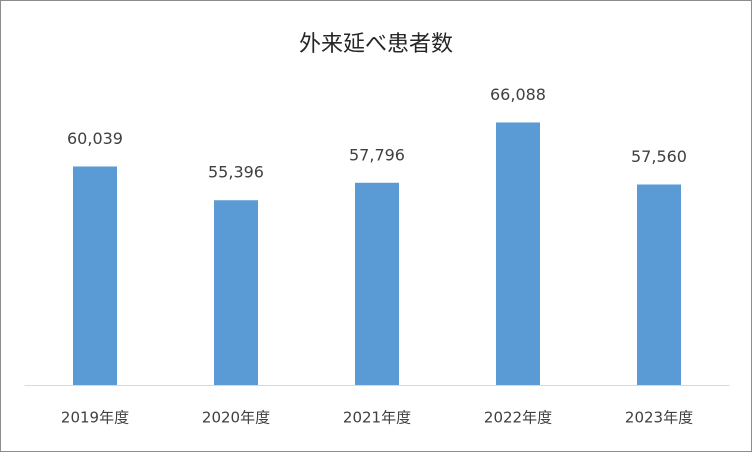 Image resolution: width=752 pixels, height=452 pixels. Describe the element at coordinates (95, 418) in the screenshot. I see `x-tick-label: 2019年度` at that location.